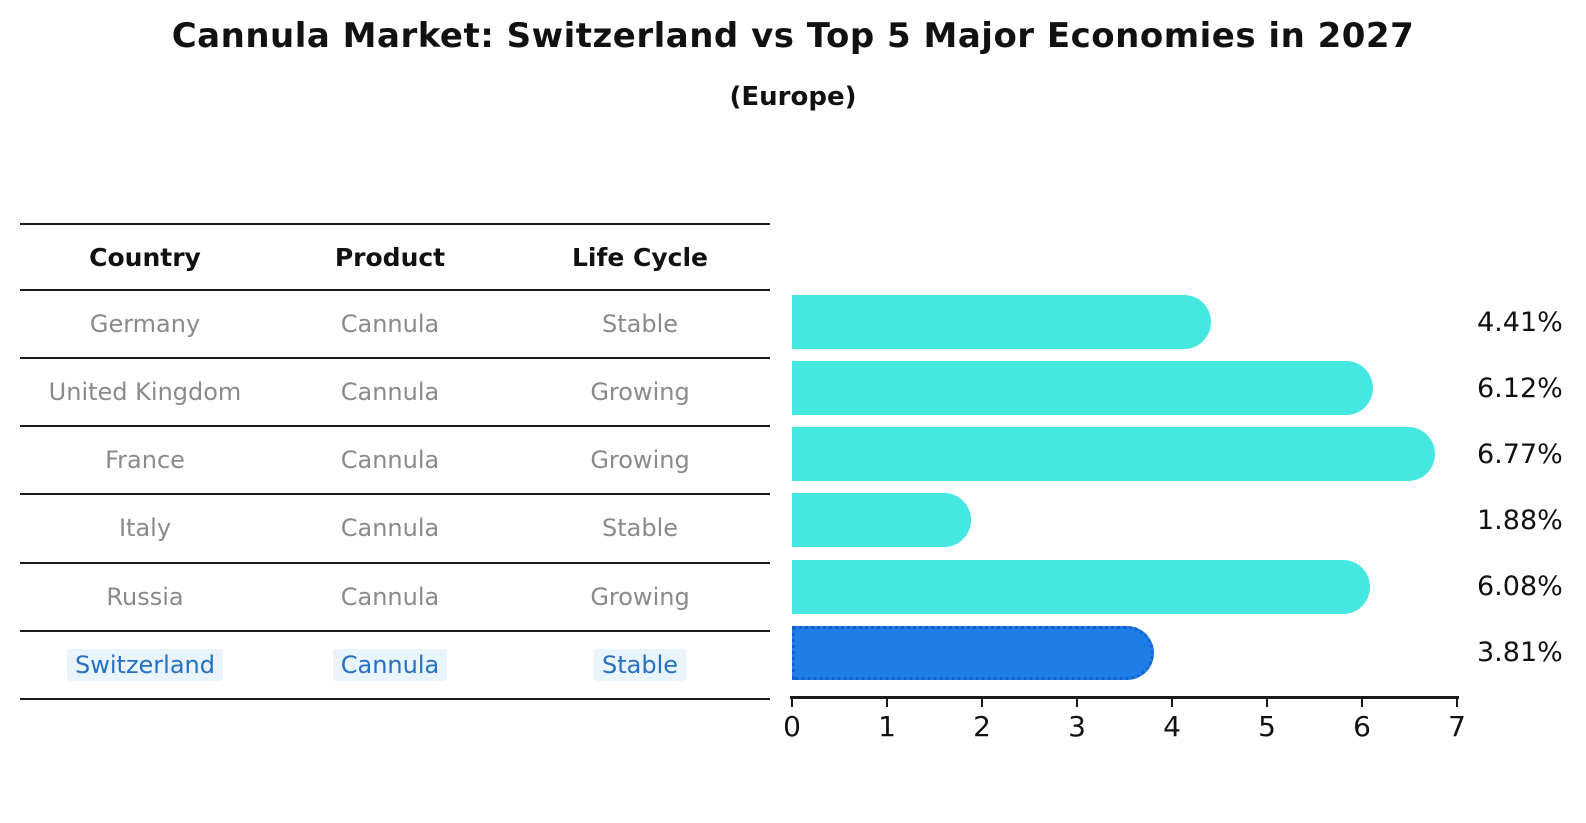 This screenshot has width=1586, height=823. I want to click on bar-germany, so click(1001, 322).